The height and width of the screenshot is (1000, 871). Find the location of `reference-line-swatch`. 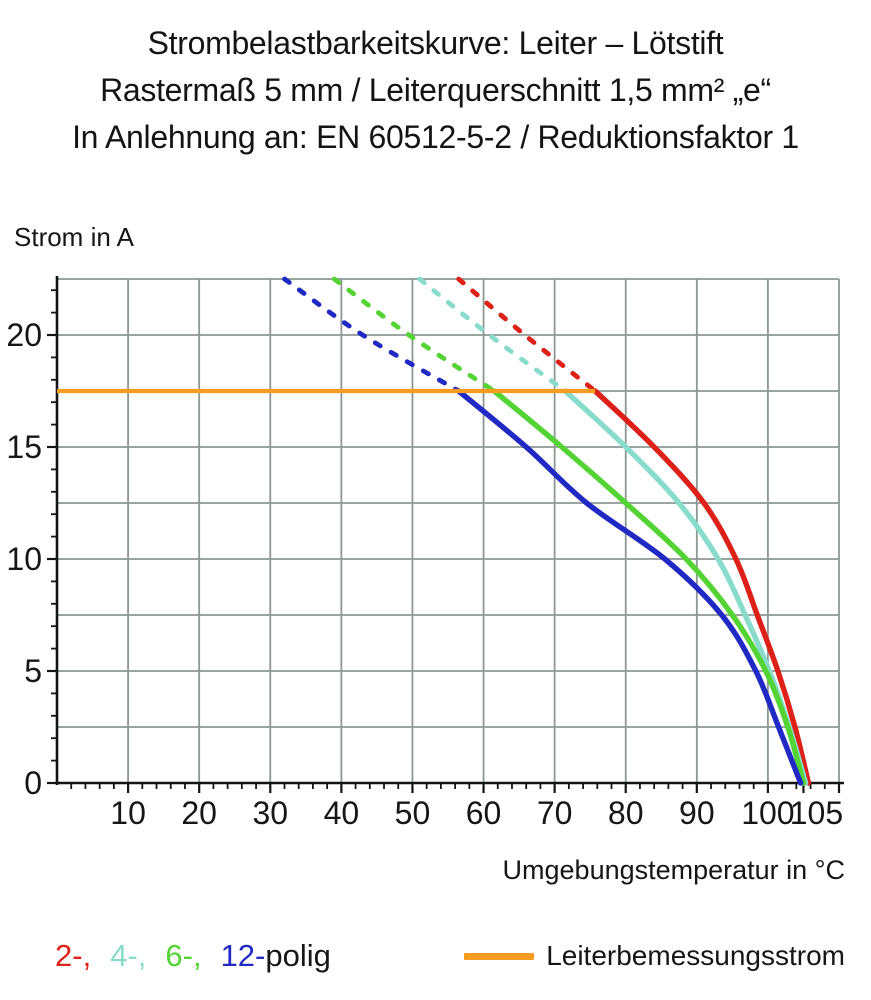

reference-line-swatch is located at coordinates (499, 956).